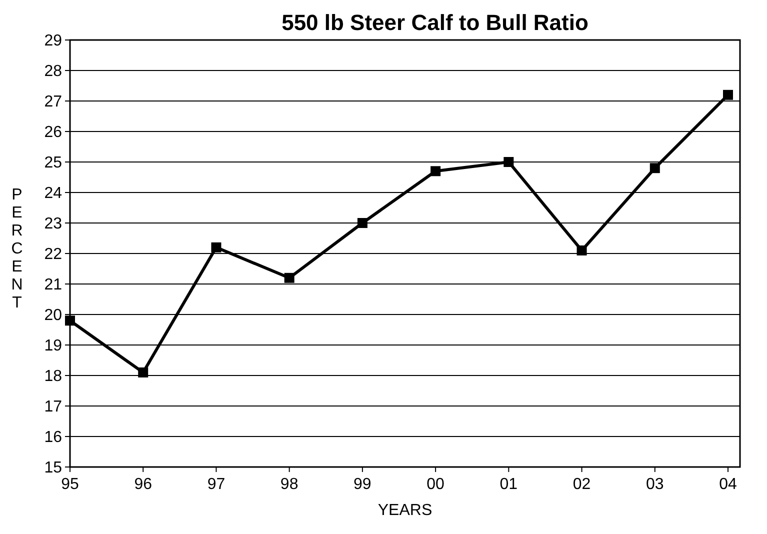 The image size is (767, 534). What do you see at coordinates (53, 255) in the screenshot?
I see `y-tick-label: 22` at bounding box center [53, 255].